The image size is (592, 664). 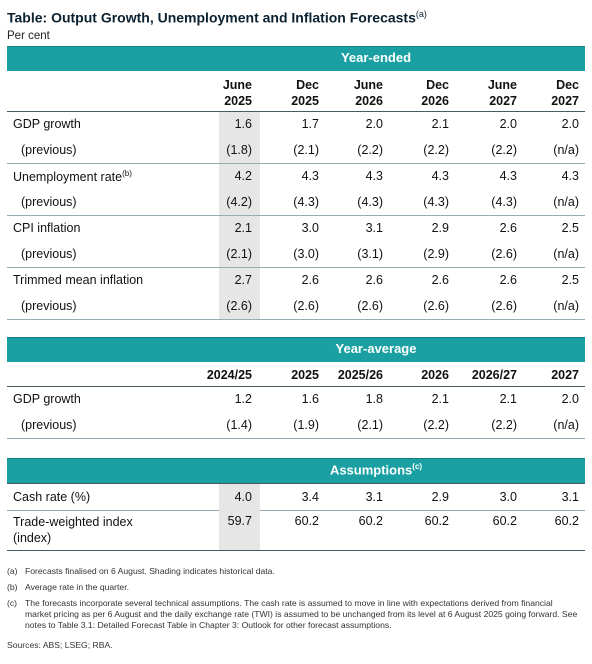 I want to click on column-header: June 2027, so click(x=487, y=93).